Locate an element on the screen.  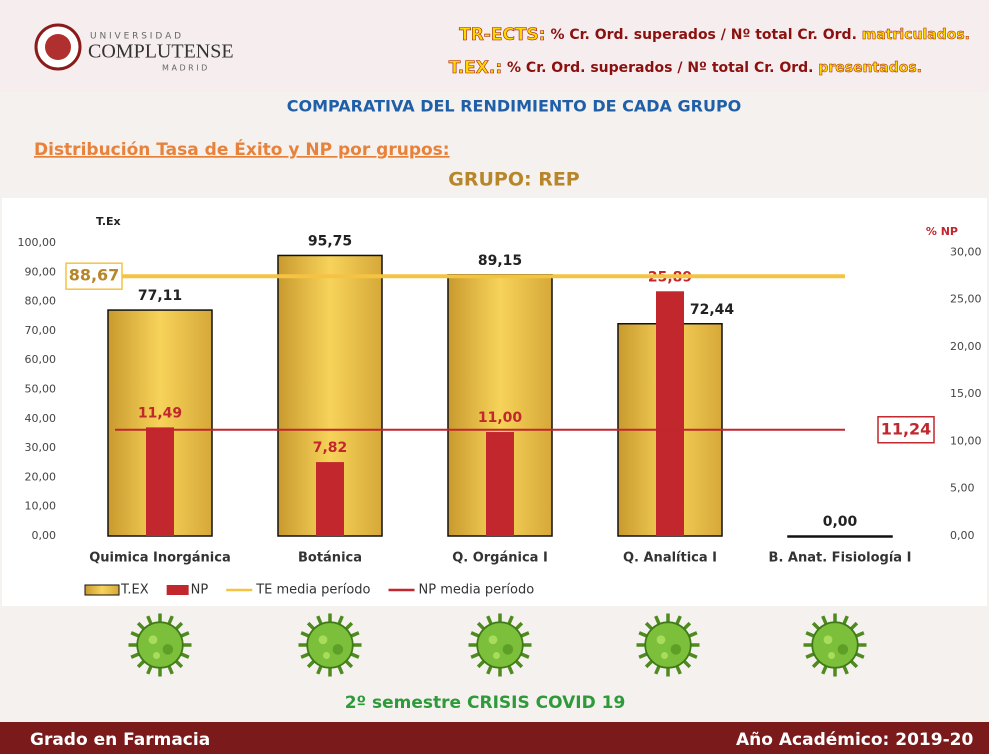
y-tick-label: 60,00 is located at coordinates (41, 359).